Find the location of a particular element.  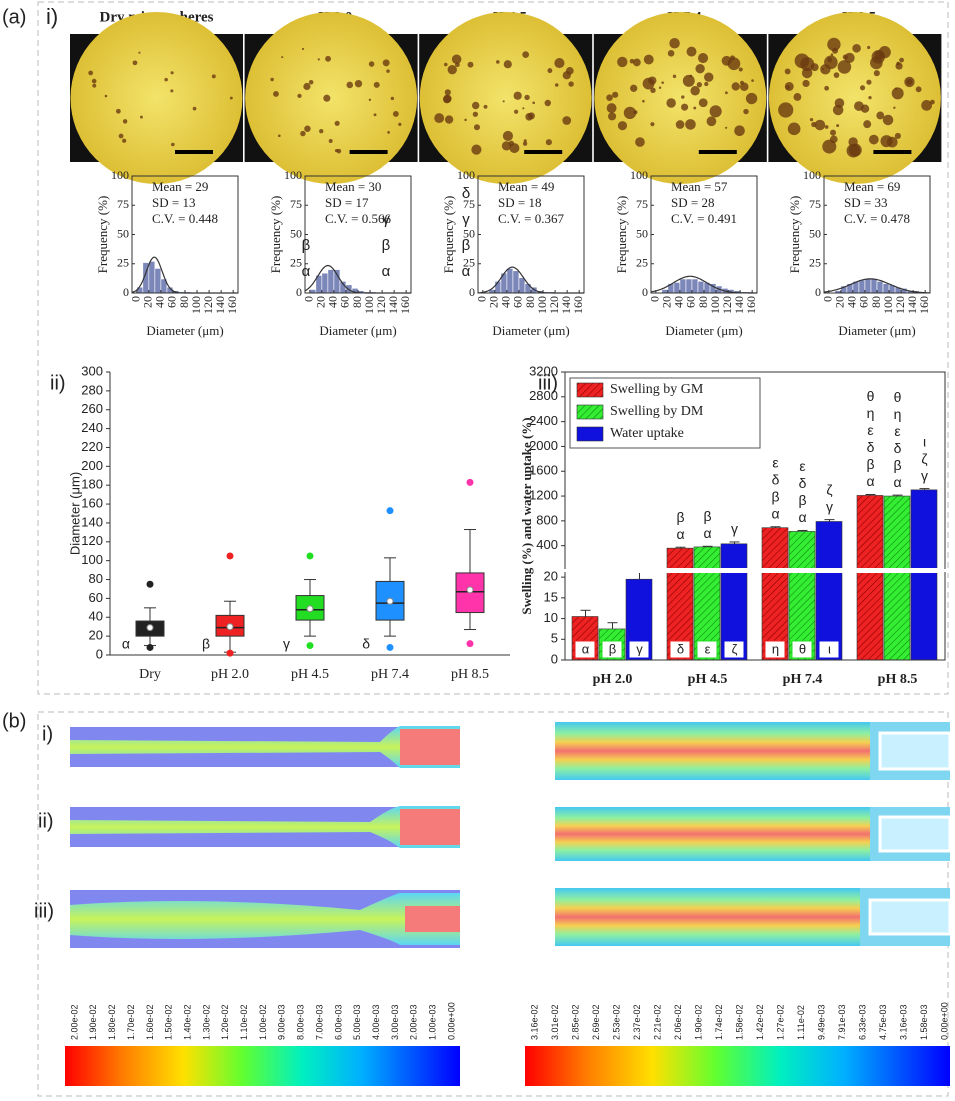

stat-label: Mean = 69 is located at coordinates (872, 186).